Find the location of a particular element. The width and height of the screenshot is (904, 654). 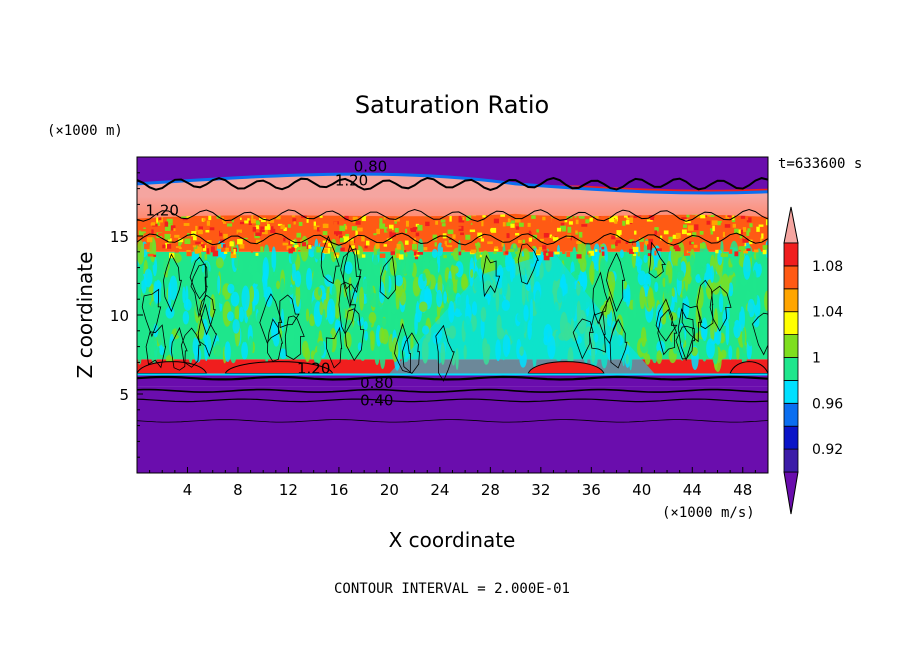

contour-label: 0.80 is located at coordinates (370, 166).